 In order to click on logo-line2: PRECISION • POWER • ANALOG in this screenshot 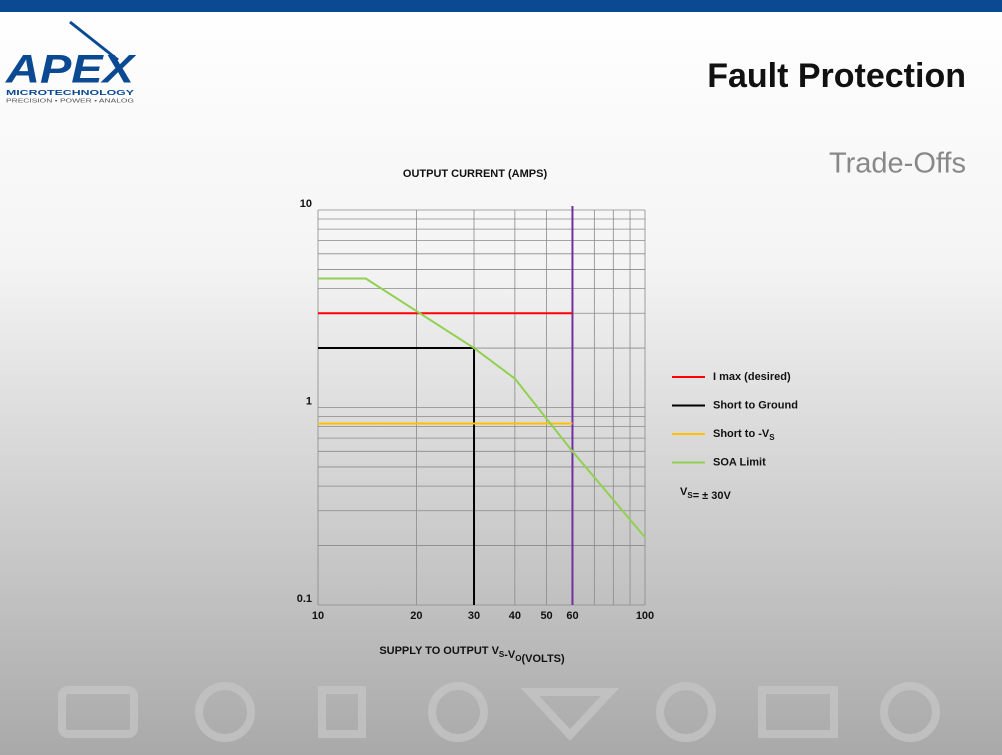, I will do `click(70, 101)`.